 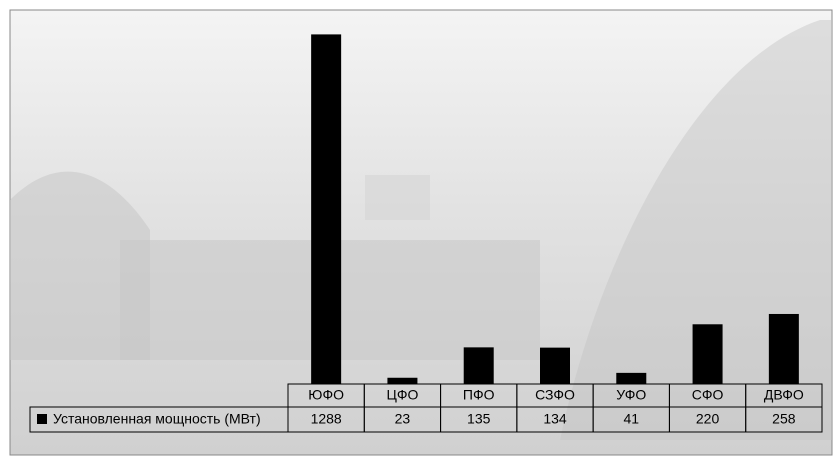 I want to click on legend-label: Установленная мощность (МВт), so click(x=157, y=419).